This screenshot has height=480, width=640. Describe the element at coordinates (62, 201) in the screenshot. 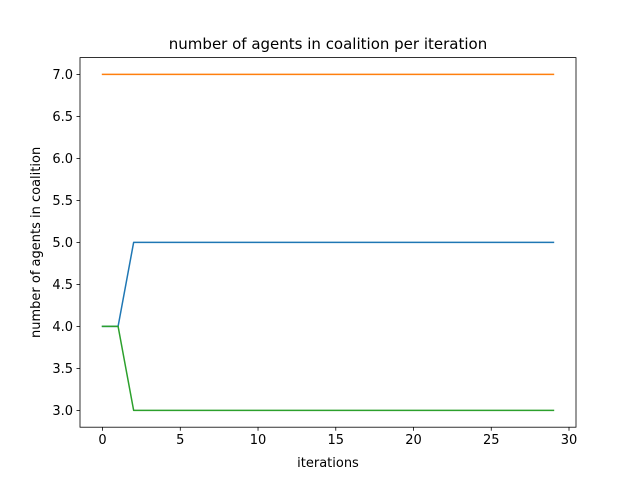

I see `y-tick-label: 5.5` at that location.